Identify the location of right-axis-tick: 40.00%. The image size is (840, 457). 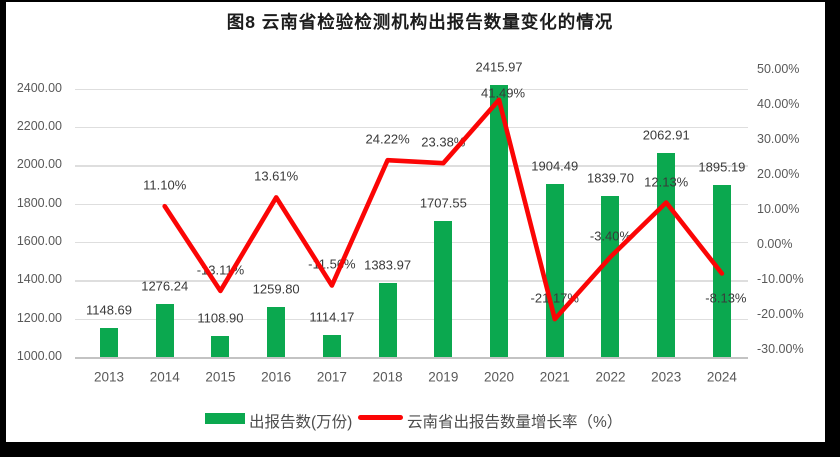
(778, 104).